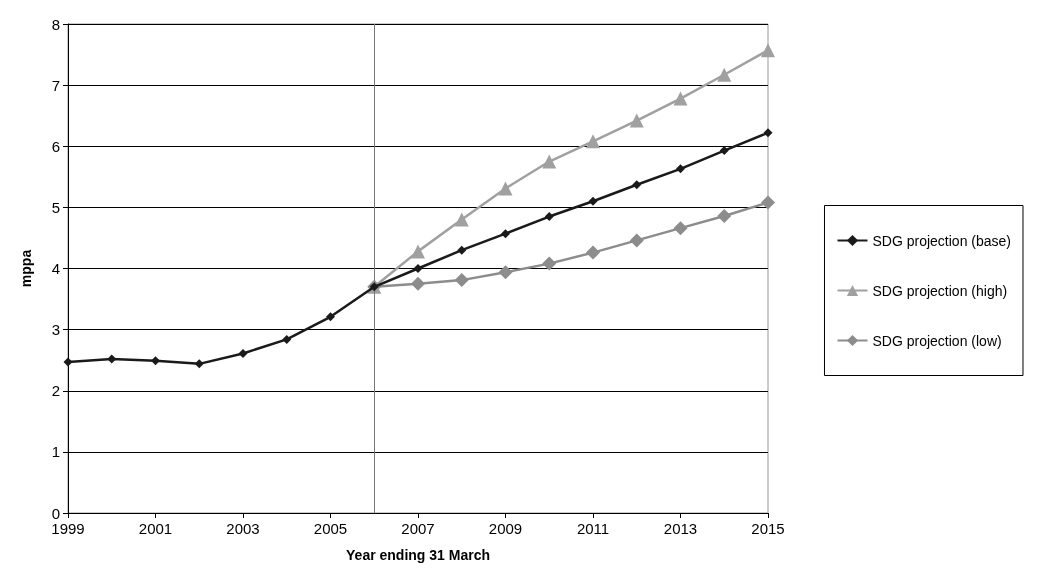 The width and height of the screenshot is (1037, 582). Describe the element at coordinates (593, 528) in the screenshot. I see `x-tick-label: 2011` at that location.